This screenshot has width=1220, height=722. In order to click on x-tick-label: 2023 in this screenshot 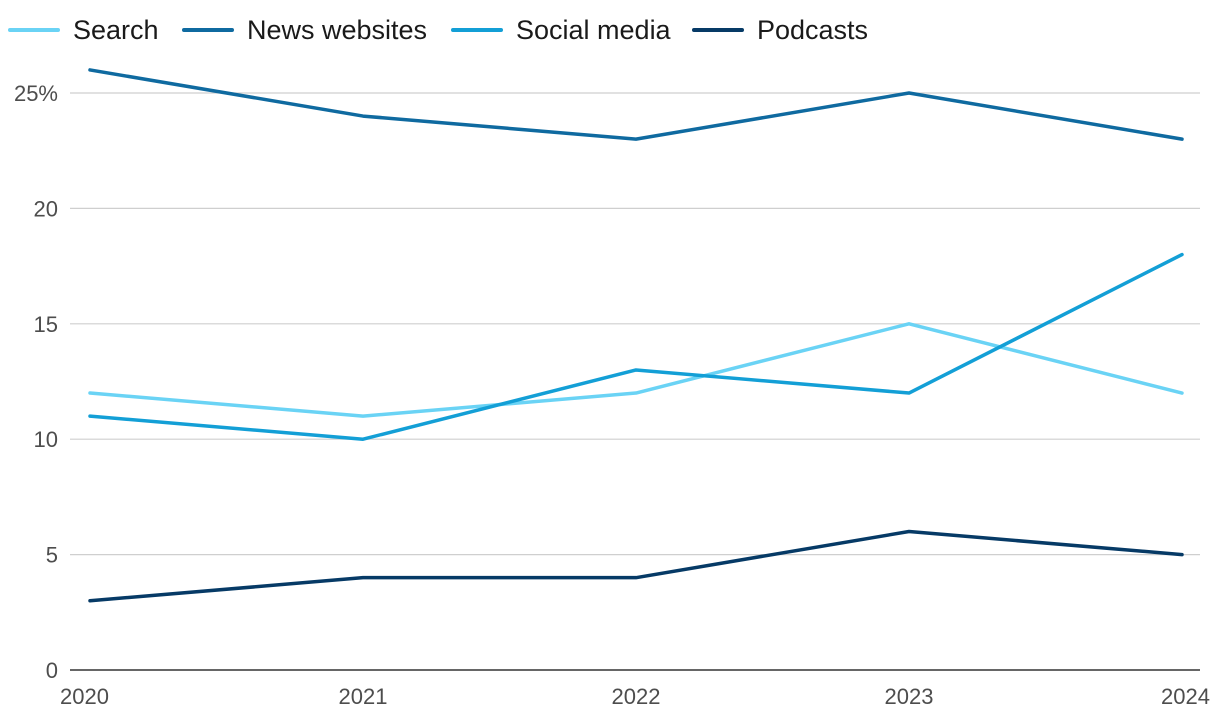, I will do `click(909, 696)`.